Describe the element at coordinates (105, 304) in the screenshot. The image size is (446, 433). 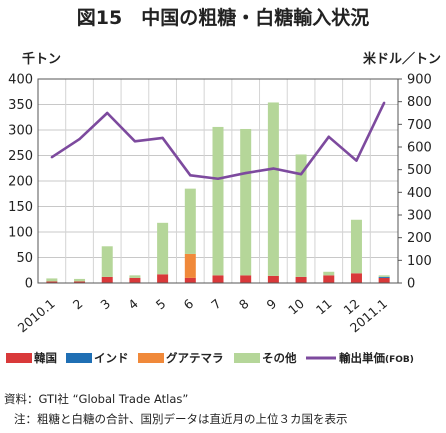
I see `x-tick-label: 3` at that location.